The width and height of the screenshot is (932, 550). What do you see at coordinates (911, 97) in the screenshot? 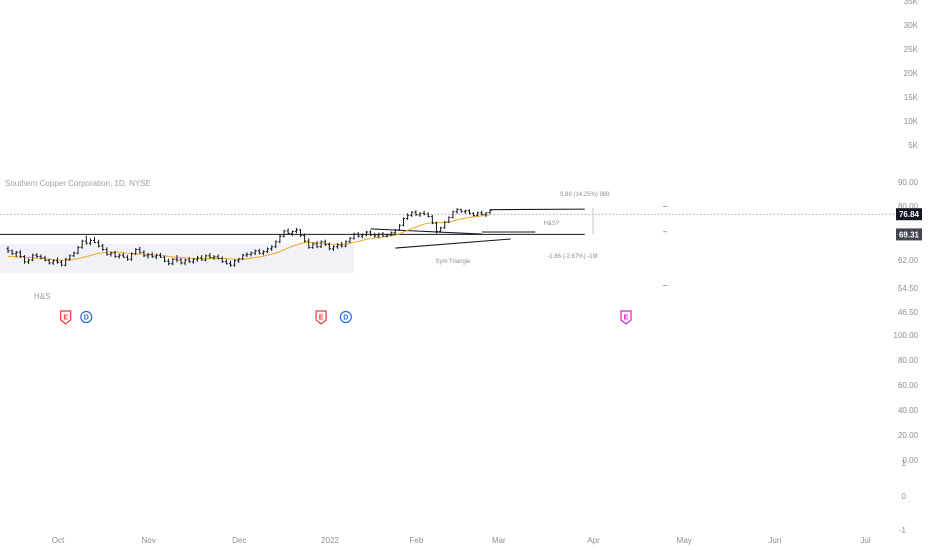
I see `volume-tick-label: 15K` at bounding box center [911, 97].